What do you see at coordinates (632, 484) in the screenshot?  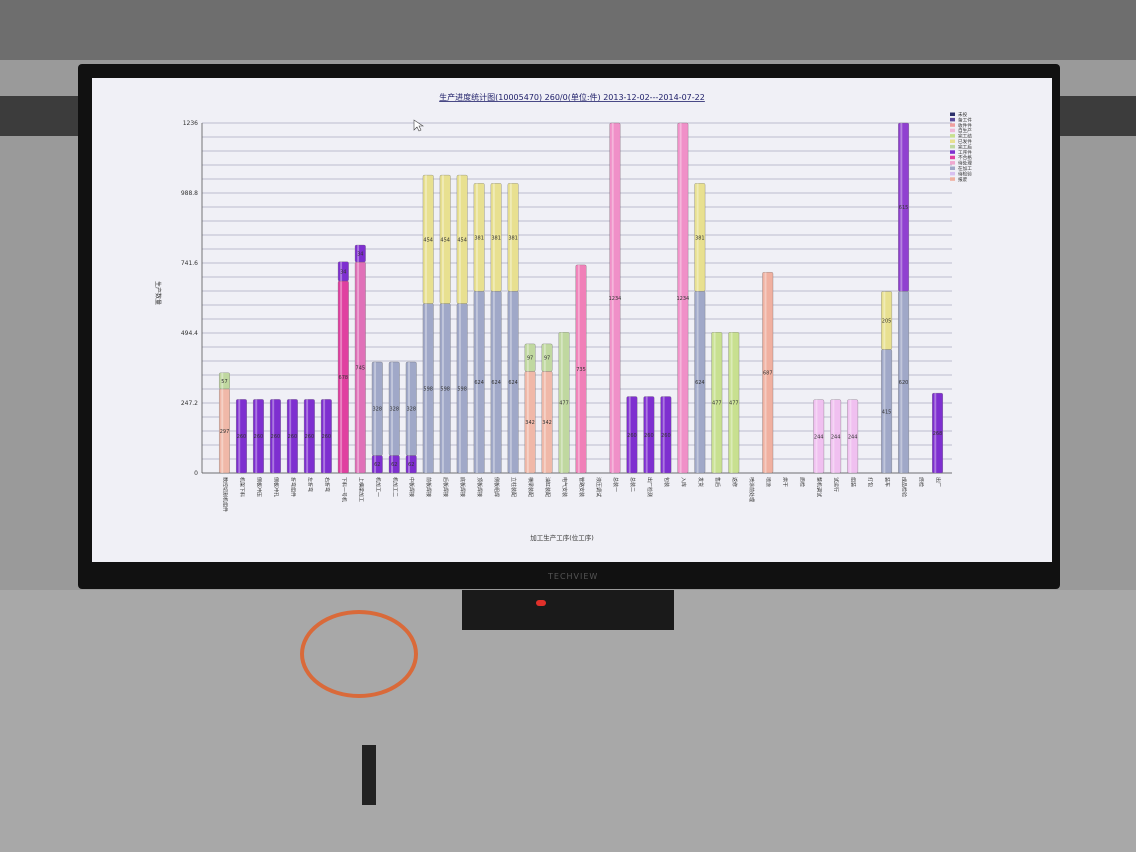 I see `x-tick-label: 总装二` at bounding box center [632, 484].